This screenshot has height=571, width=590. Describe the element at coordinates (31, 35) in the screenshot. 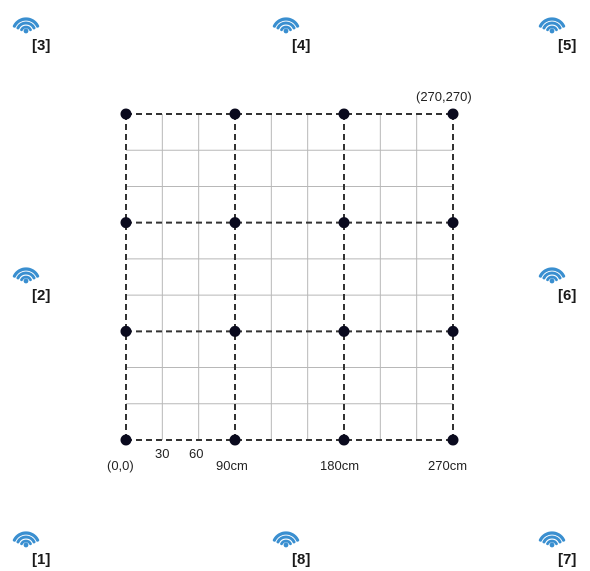

I see `access-point: [3]` at that location.